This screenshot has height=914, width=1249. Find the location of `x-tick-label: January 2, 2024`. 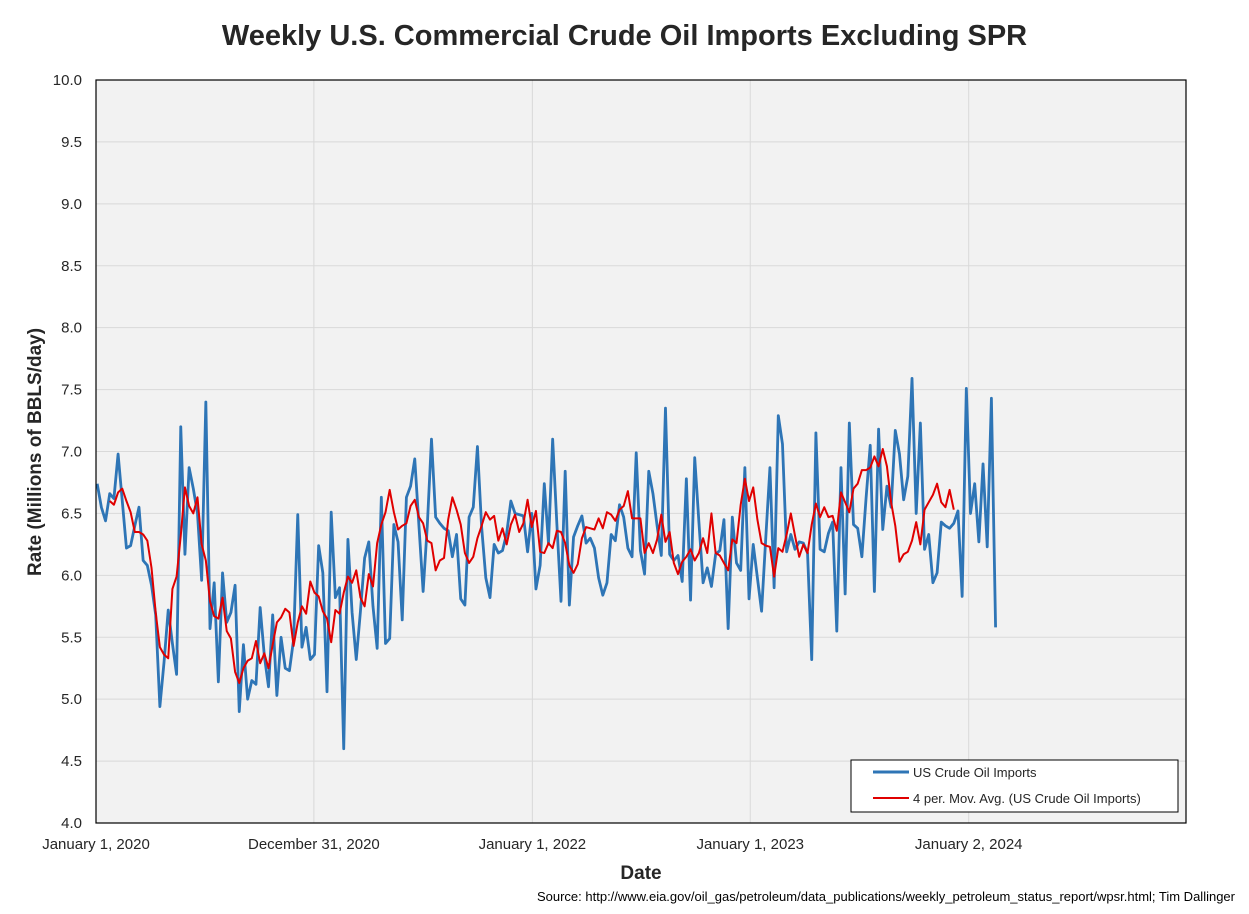

x-tick-label: January 2, 2024 is located at coordinates (969, 844).